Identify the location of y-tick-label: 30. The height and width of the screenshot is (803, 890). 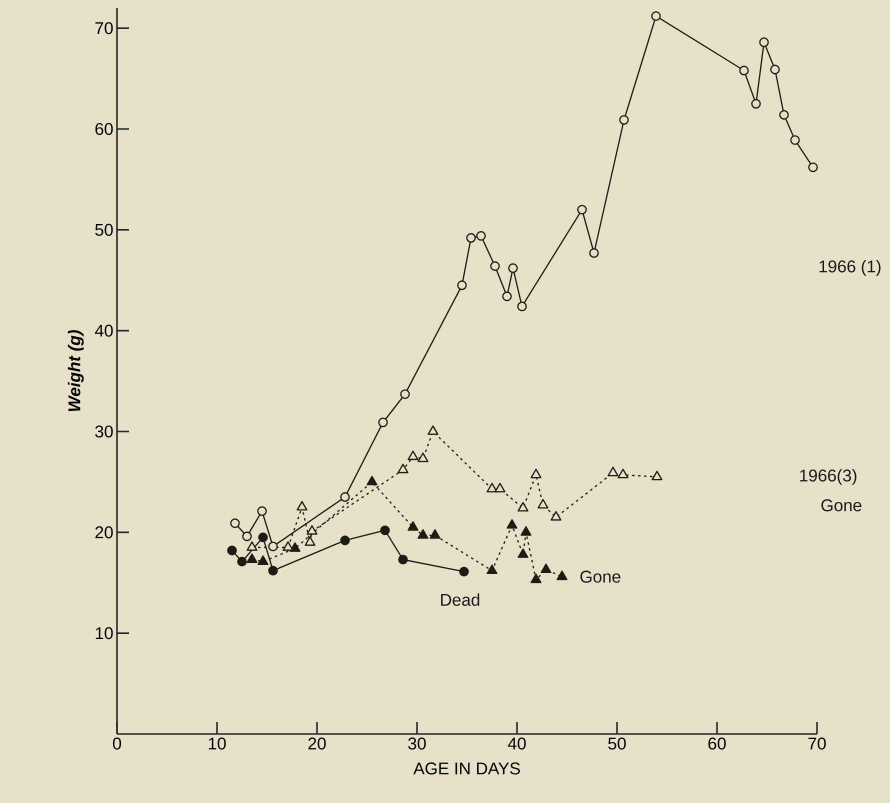
(104, 431).